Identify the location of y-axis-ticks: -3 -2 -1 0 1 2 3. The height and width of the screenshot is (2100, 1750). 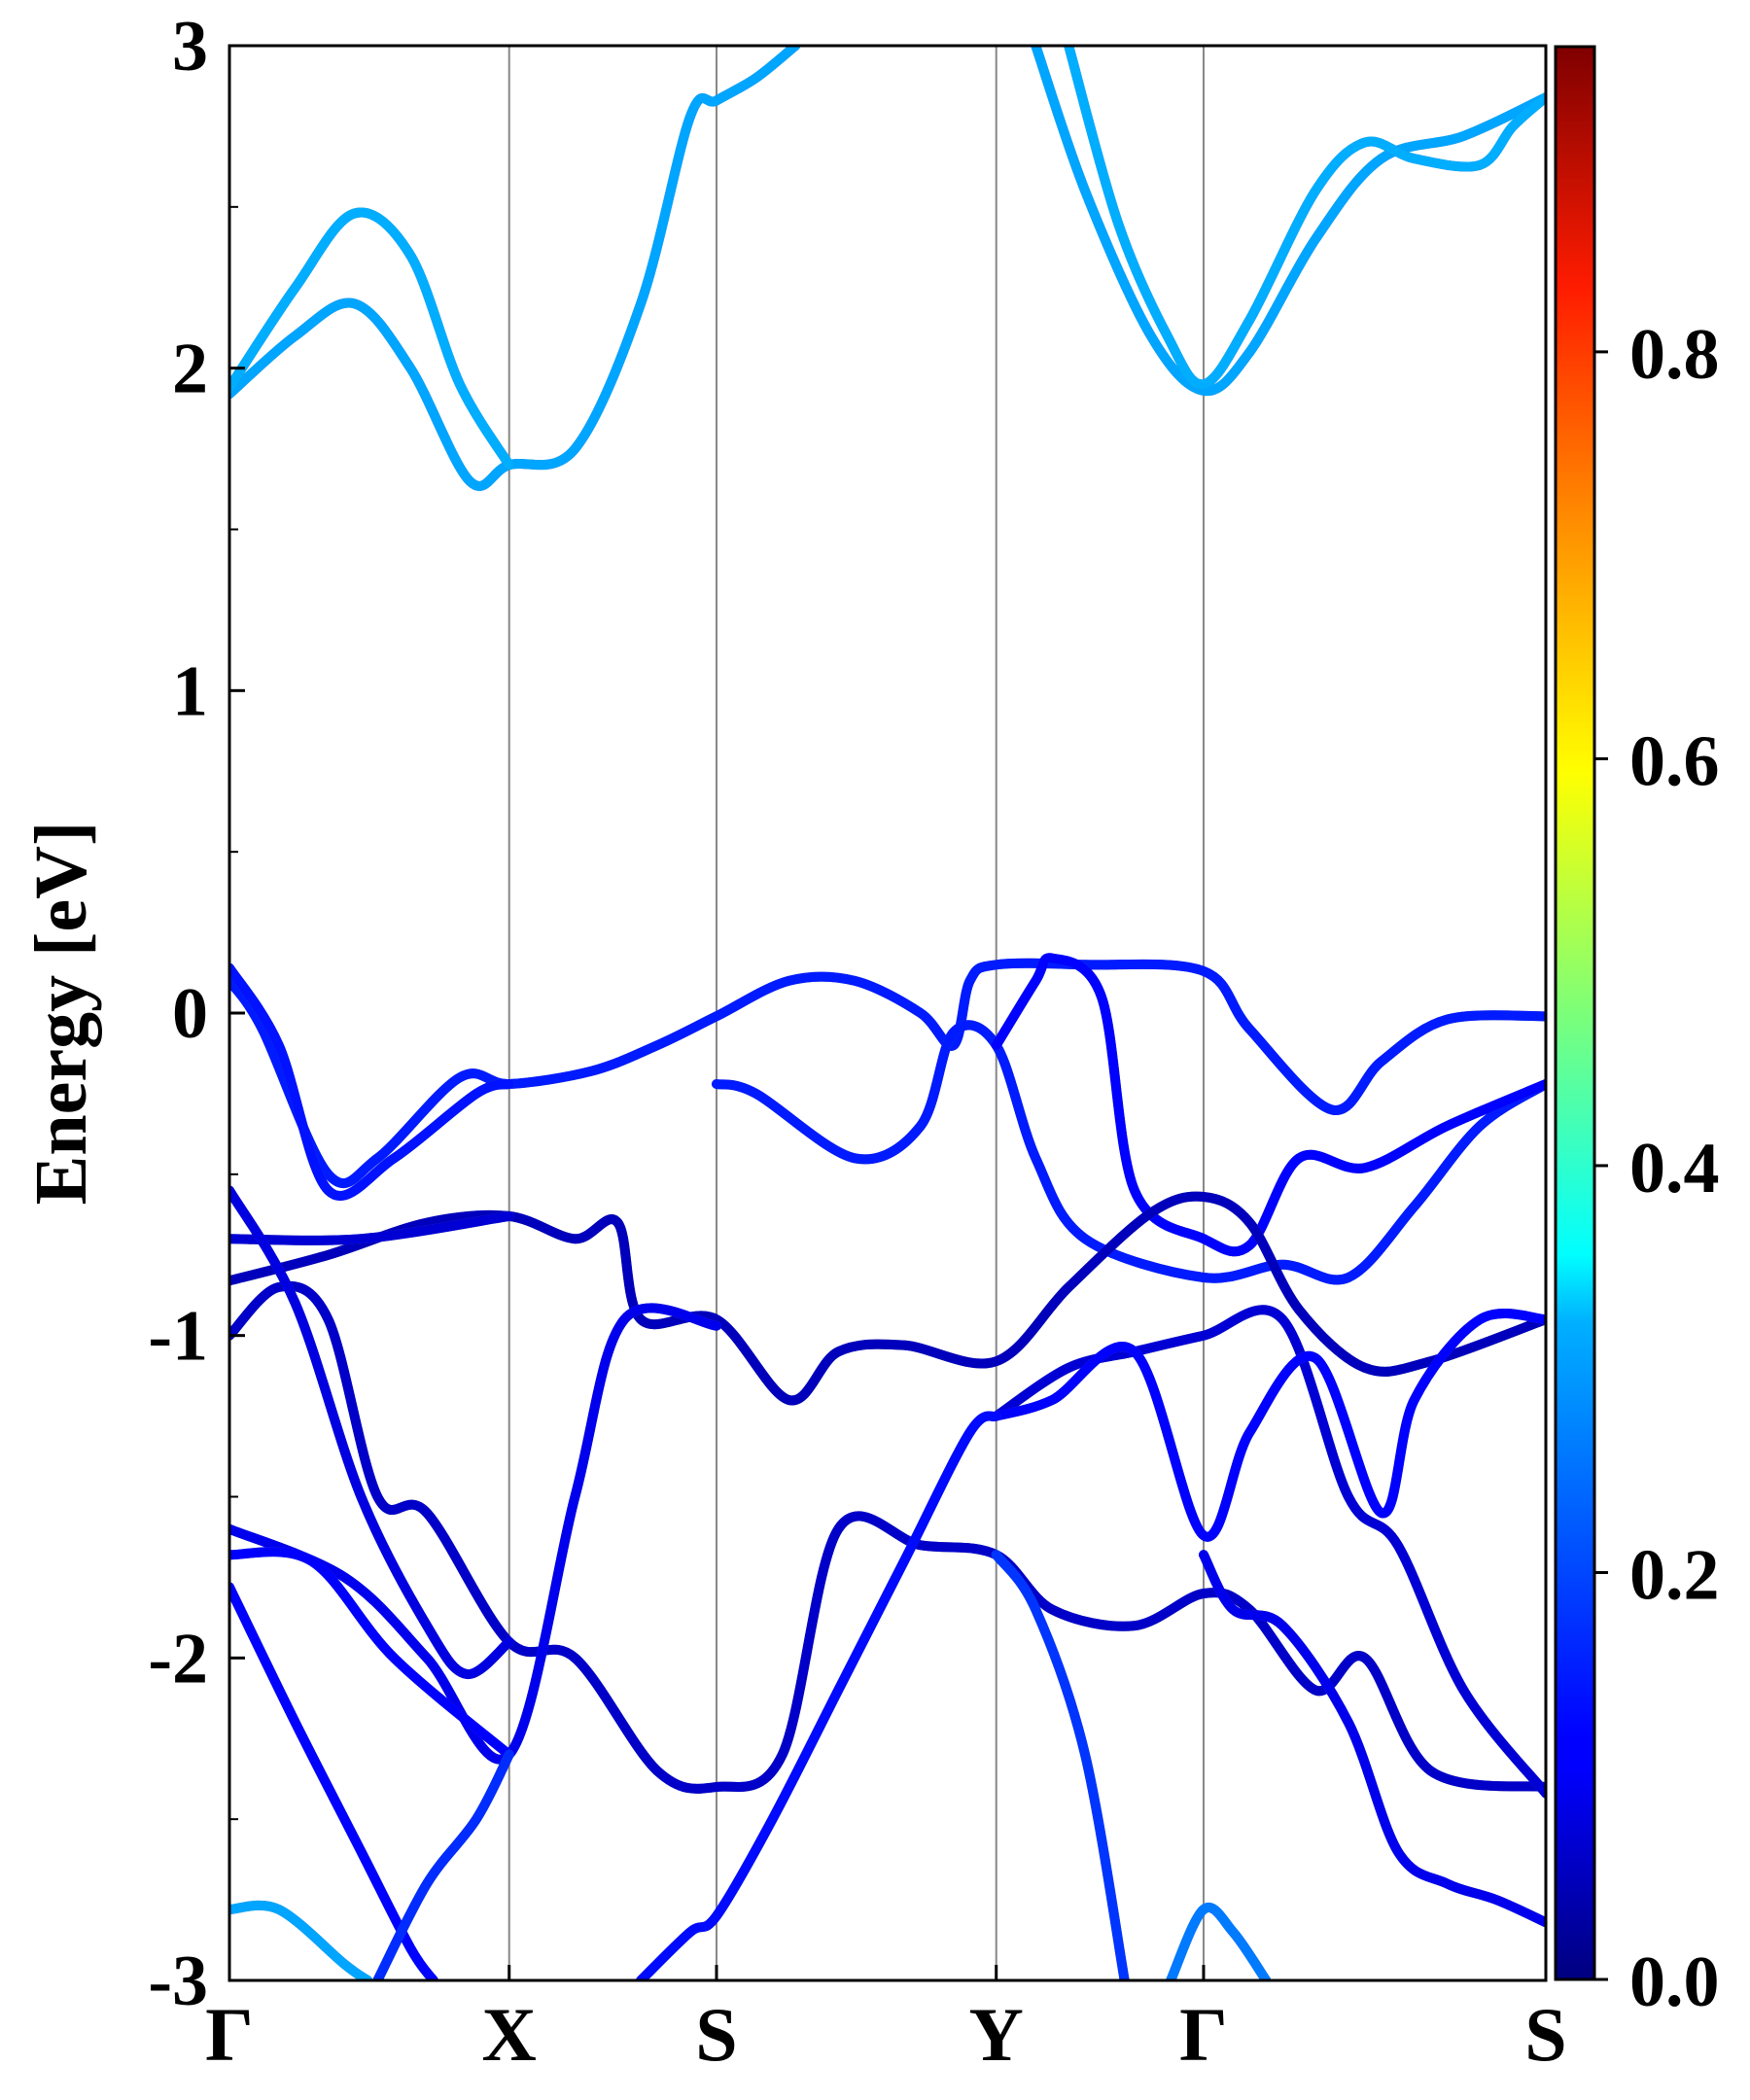
(196, 1014).